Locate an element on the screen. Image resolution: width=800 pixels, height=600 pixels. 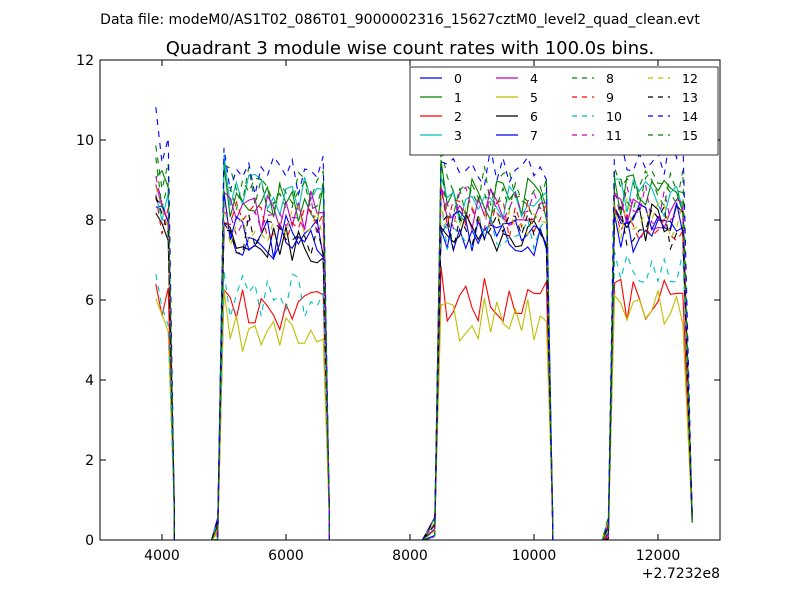
x-tick-label: 6000 is located at coordinates (286, 556).